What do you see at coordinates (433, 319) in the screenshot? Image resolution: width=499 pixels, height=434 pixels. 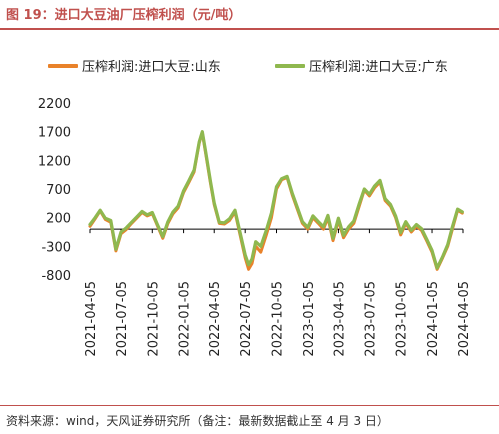 I see `x-tick-label: 2024-01-05` at bounding box center [433, 319].